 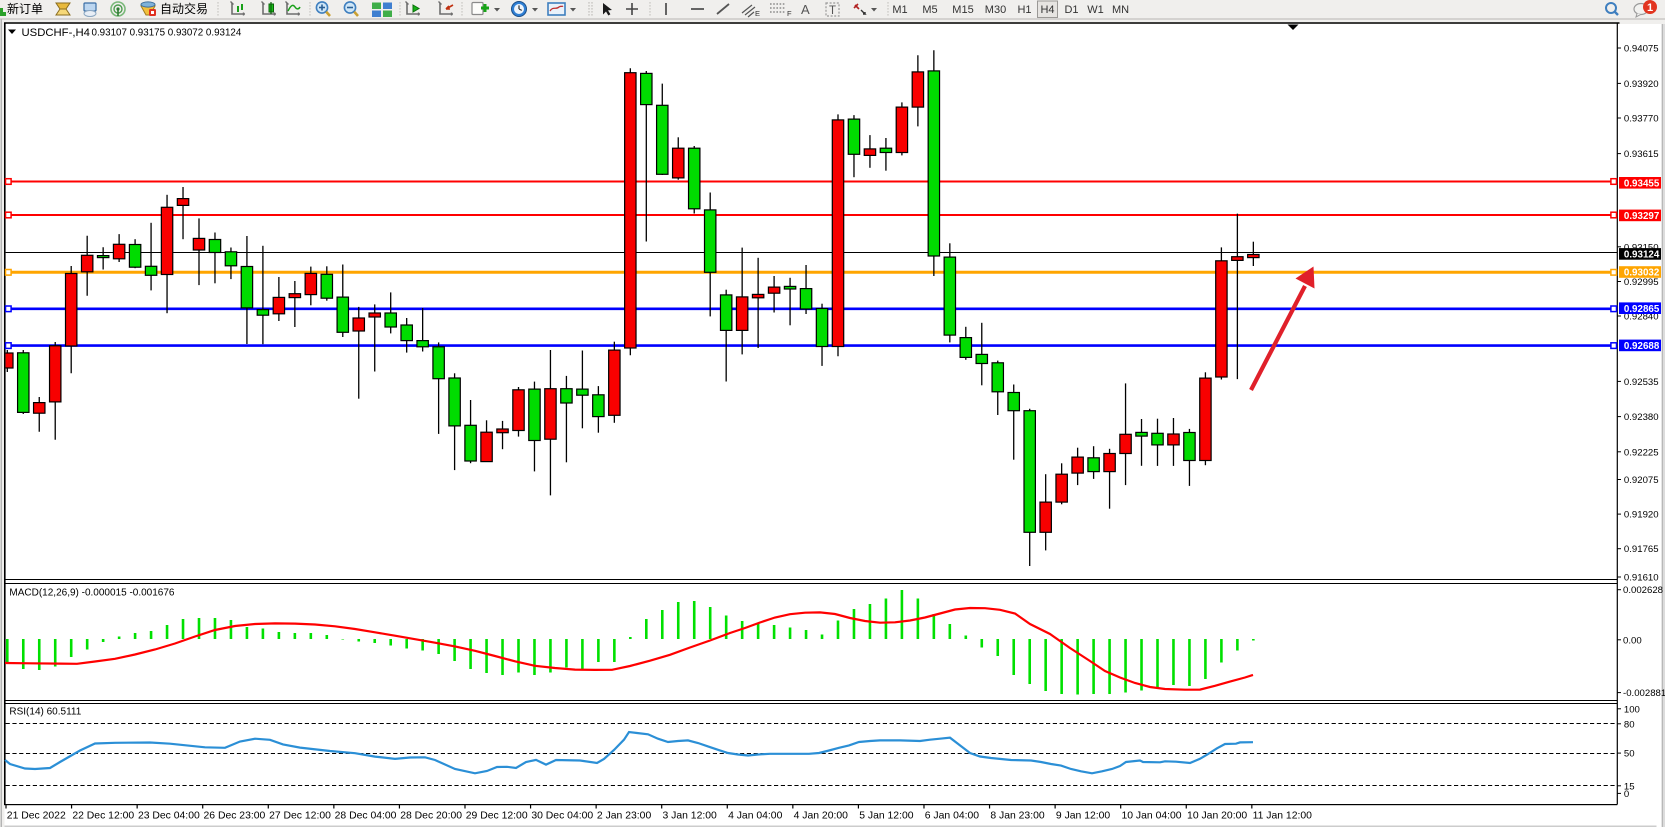 I want to click on svg-text:0.93107 0.93175 0.93072 0.9312: 0.93107 0.93175 0.93072 0.93124, so click(x=167, y=33).